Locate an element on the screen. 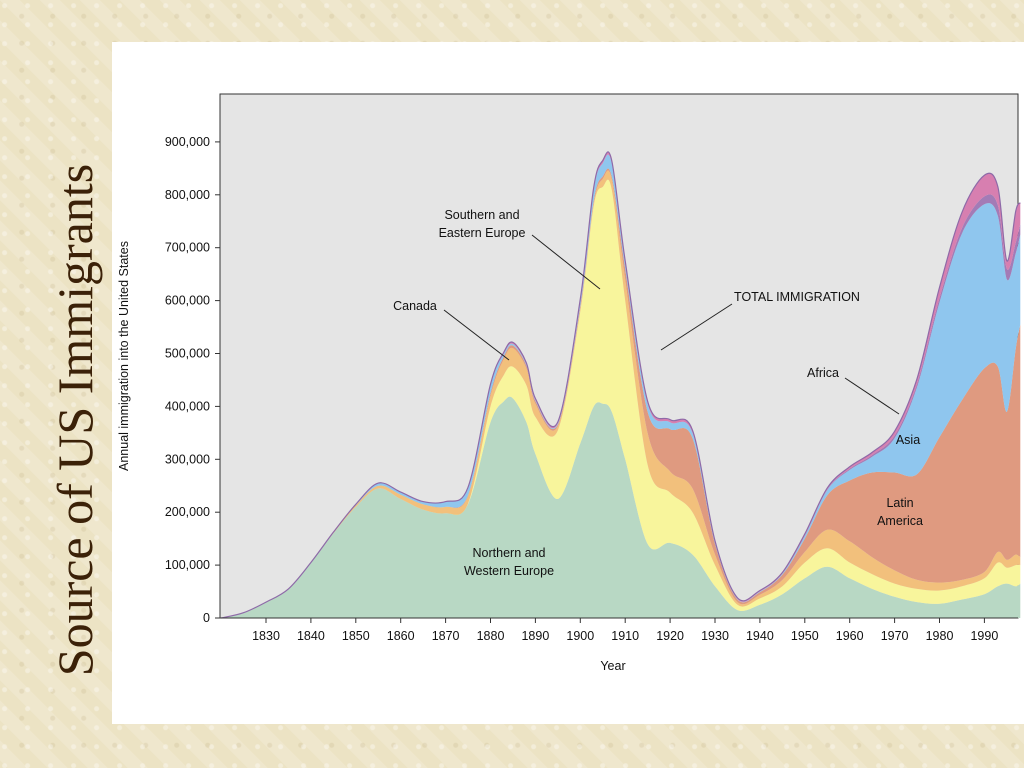 This screenshot has width=1024, height=768. y-tick-label: 0 is located at coordinates (206, 618).